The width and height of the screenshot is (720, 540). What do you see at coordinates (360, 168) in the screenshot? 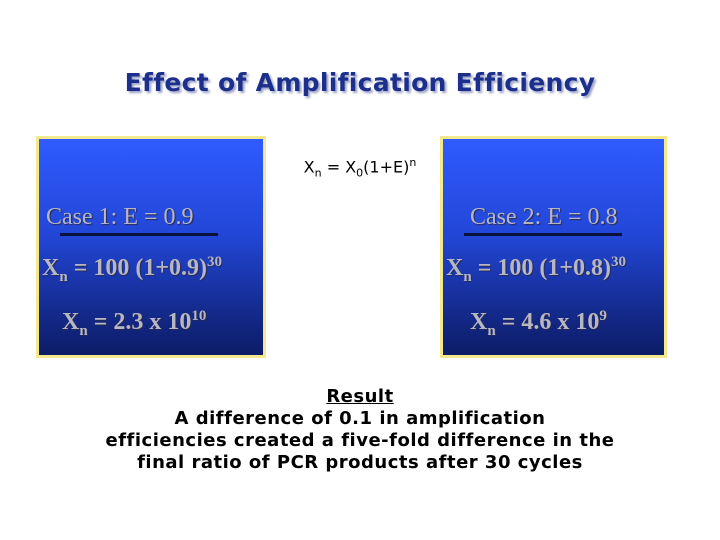
I see `growth-formula: Xn = X0(1+E)n` at bounding box center [360, 168].